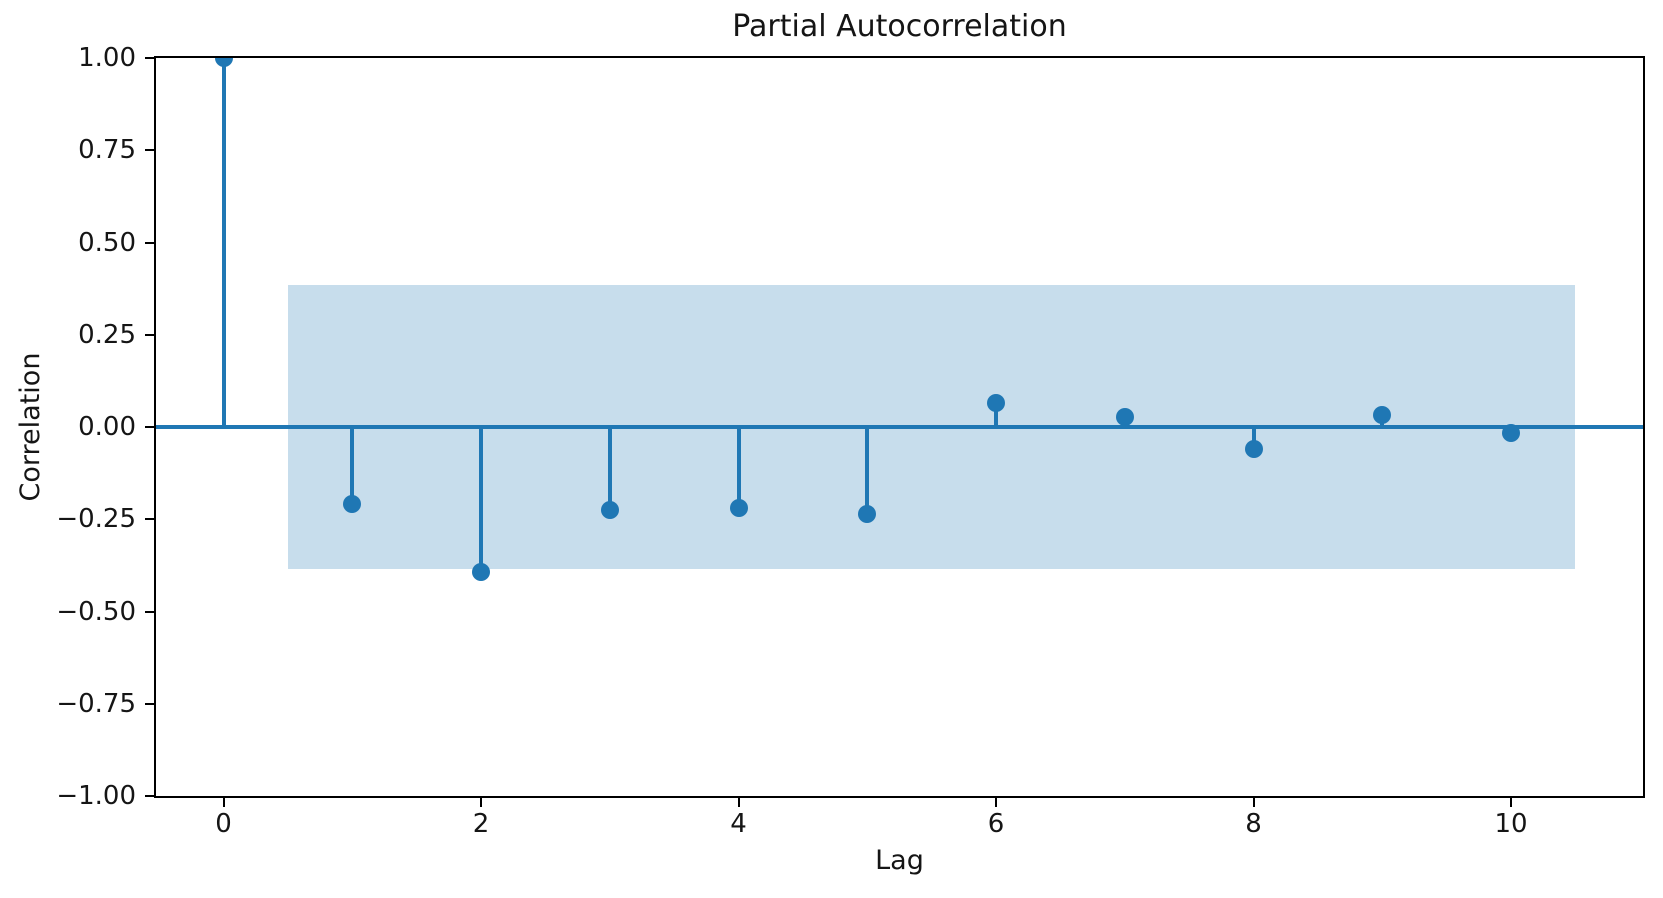 This screenshot has height=898, width=1663. What do you see at coordinates (1511, 824) in the screenshot?
I see `x-tick-label: 10` at bounding box center [1511, 824].